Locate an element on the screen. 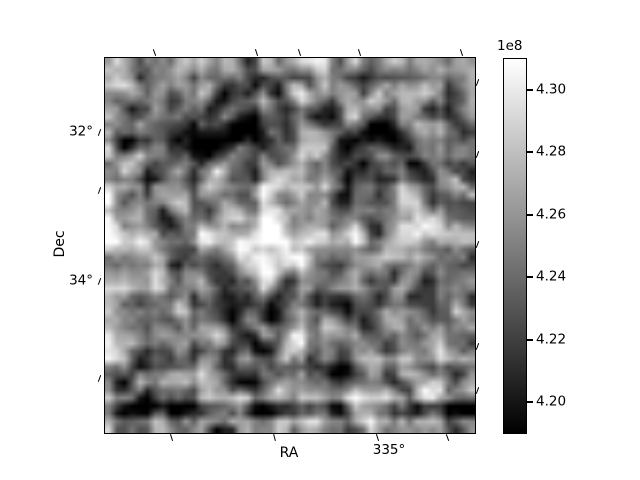  y-tick-label-1: 34° is located at coordinates (81, 280).